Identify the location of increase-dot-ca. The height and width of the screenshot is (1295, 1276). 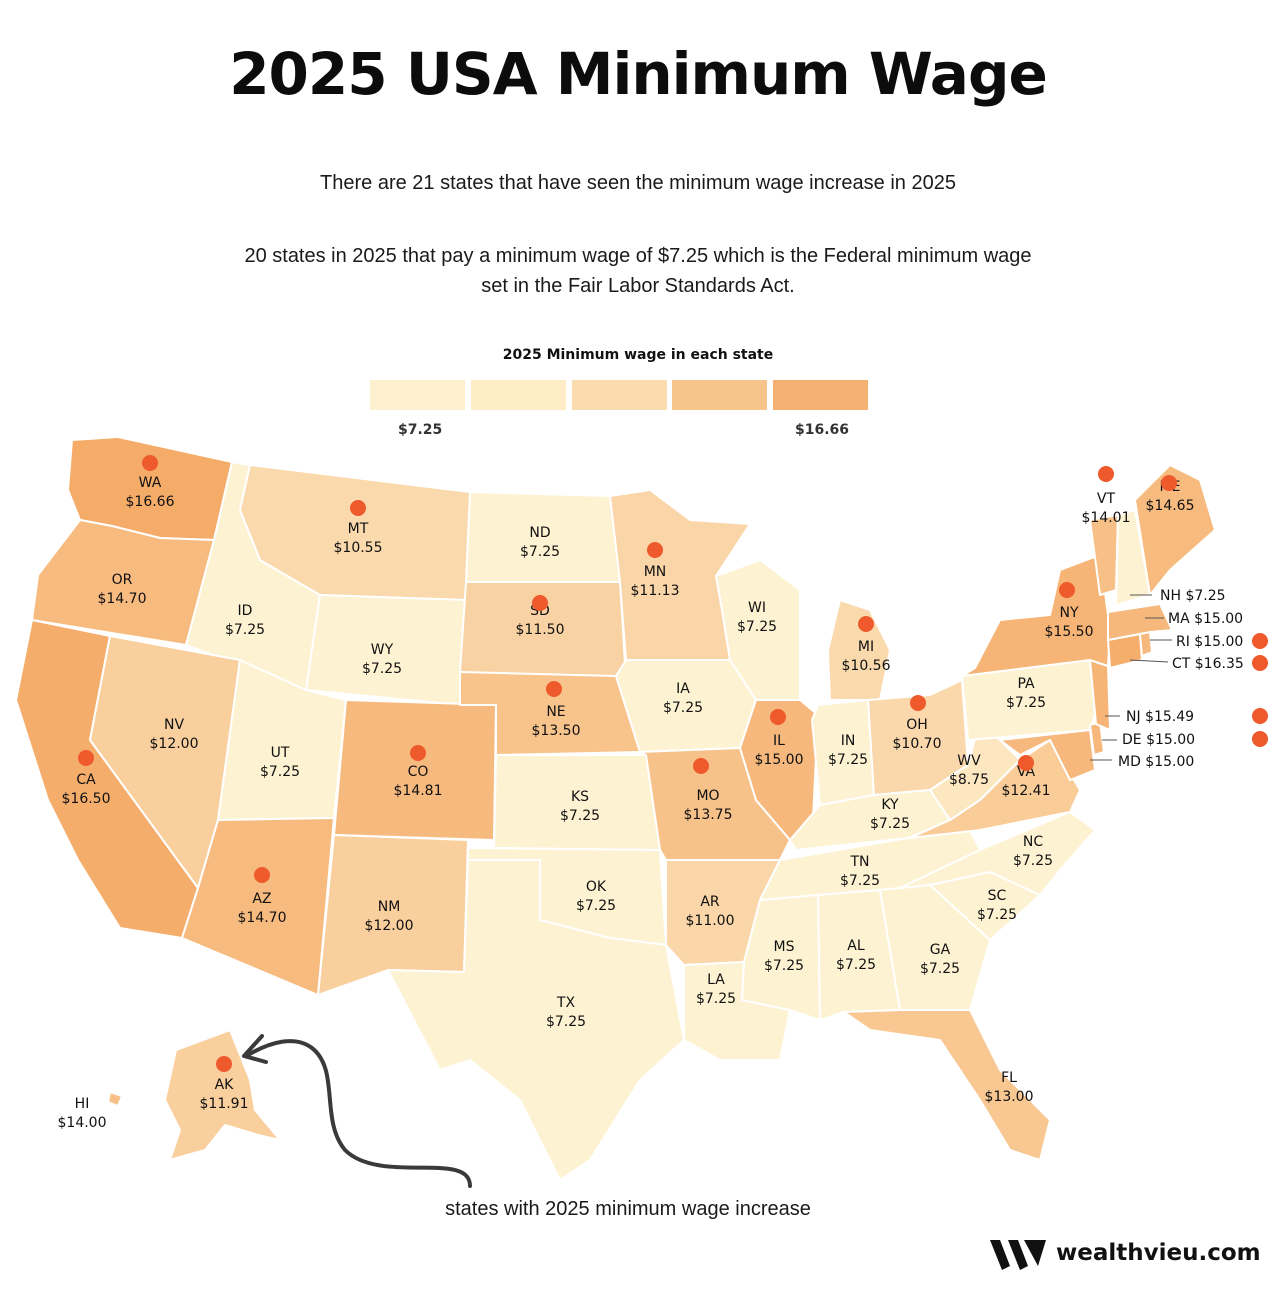
(86, 758).